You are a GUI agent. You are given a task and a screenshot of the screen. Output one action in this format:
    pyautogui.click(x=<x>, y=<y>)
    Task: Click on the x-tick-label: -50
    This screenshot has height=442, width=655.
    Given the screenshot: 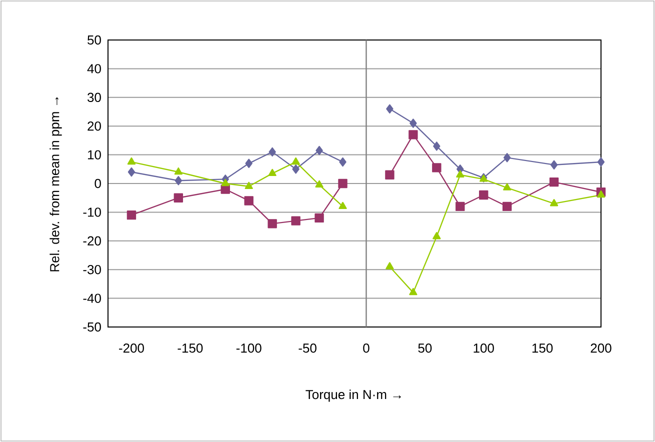 What is the action you would take?
    pyautogui.click(x=307, y=348)
    